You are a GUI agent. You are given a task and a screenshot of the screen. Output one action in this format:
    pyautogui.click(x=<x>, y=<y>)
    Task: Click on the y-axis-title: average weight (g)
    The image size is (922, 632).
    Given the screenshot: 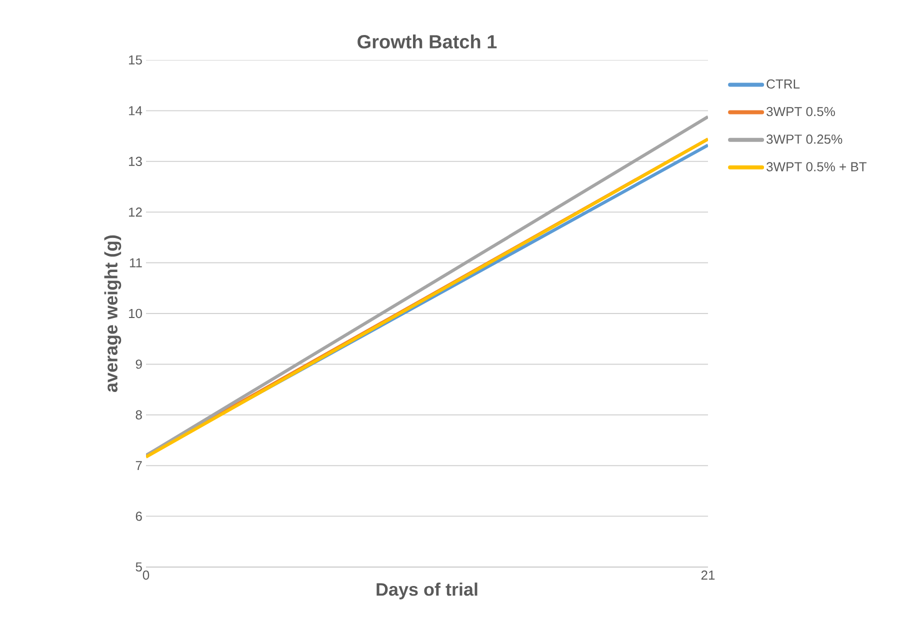 What is the action you would take?
    pyautogui.click(x=113, y=313)
    